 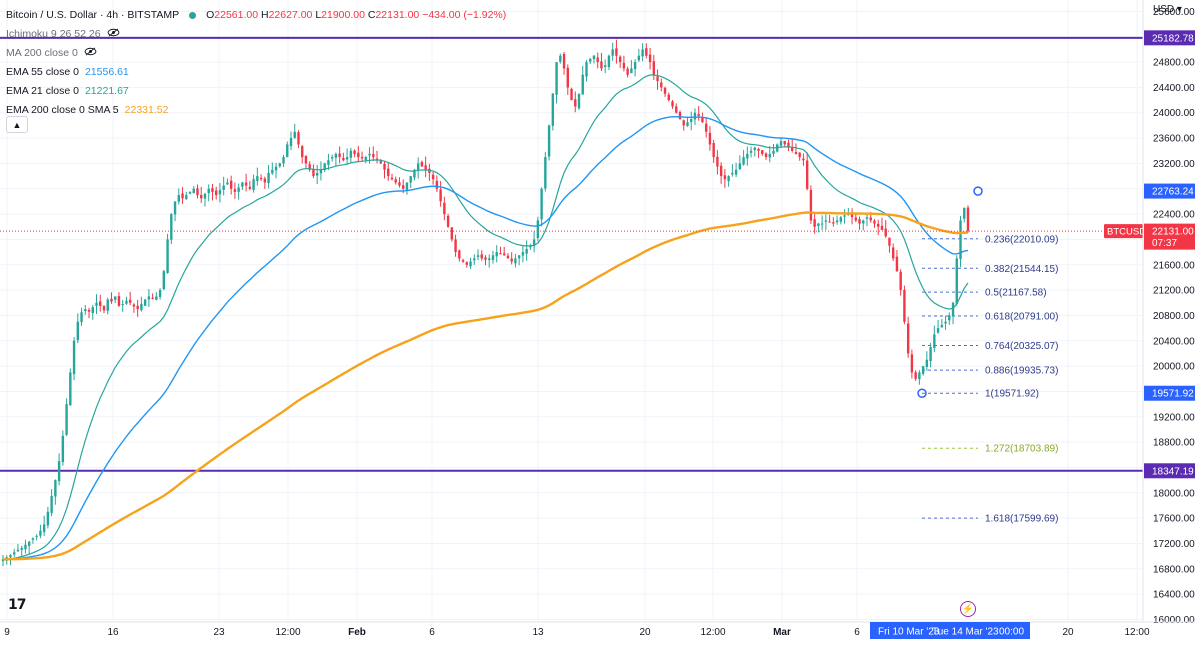 What do you see at coordinates (1174, 265) in the screenshot?
I see `price-tick-label: 21600.00` at bounding box center [1174, 265].